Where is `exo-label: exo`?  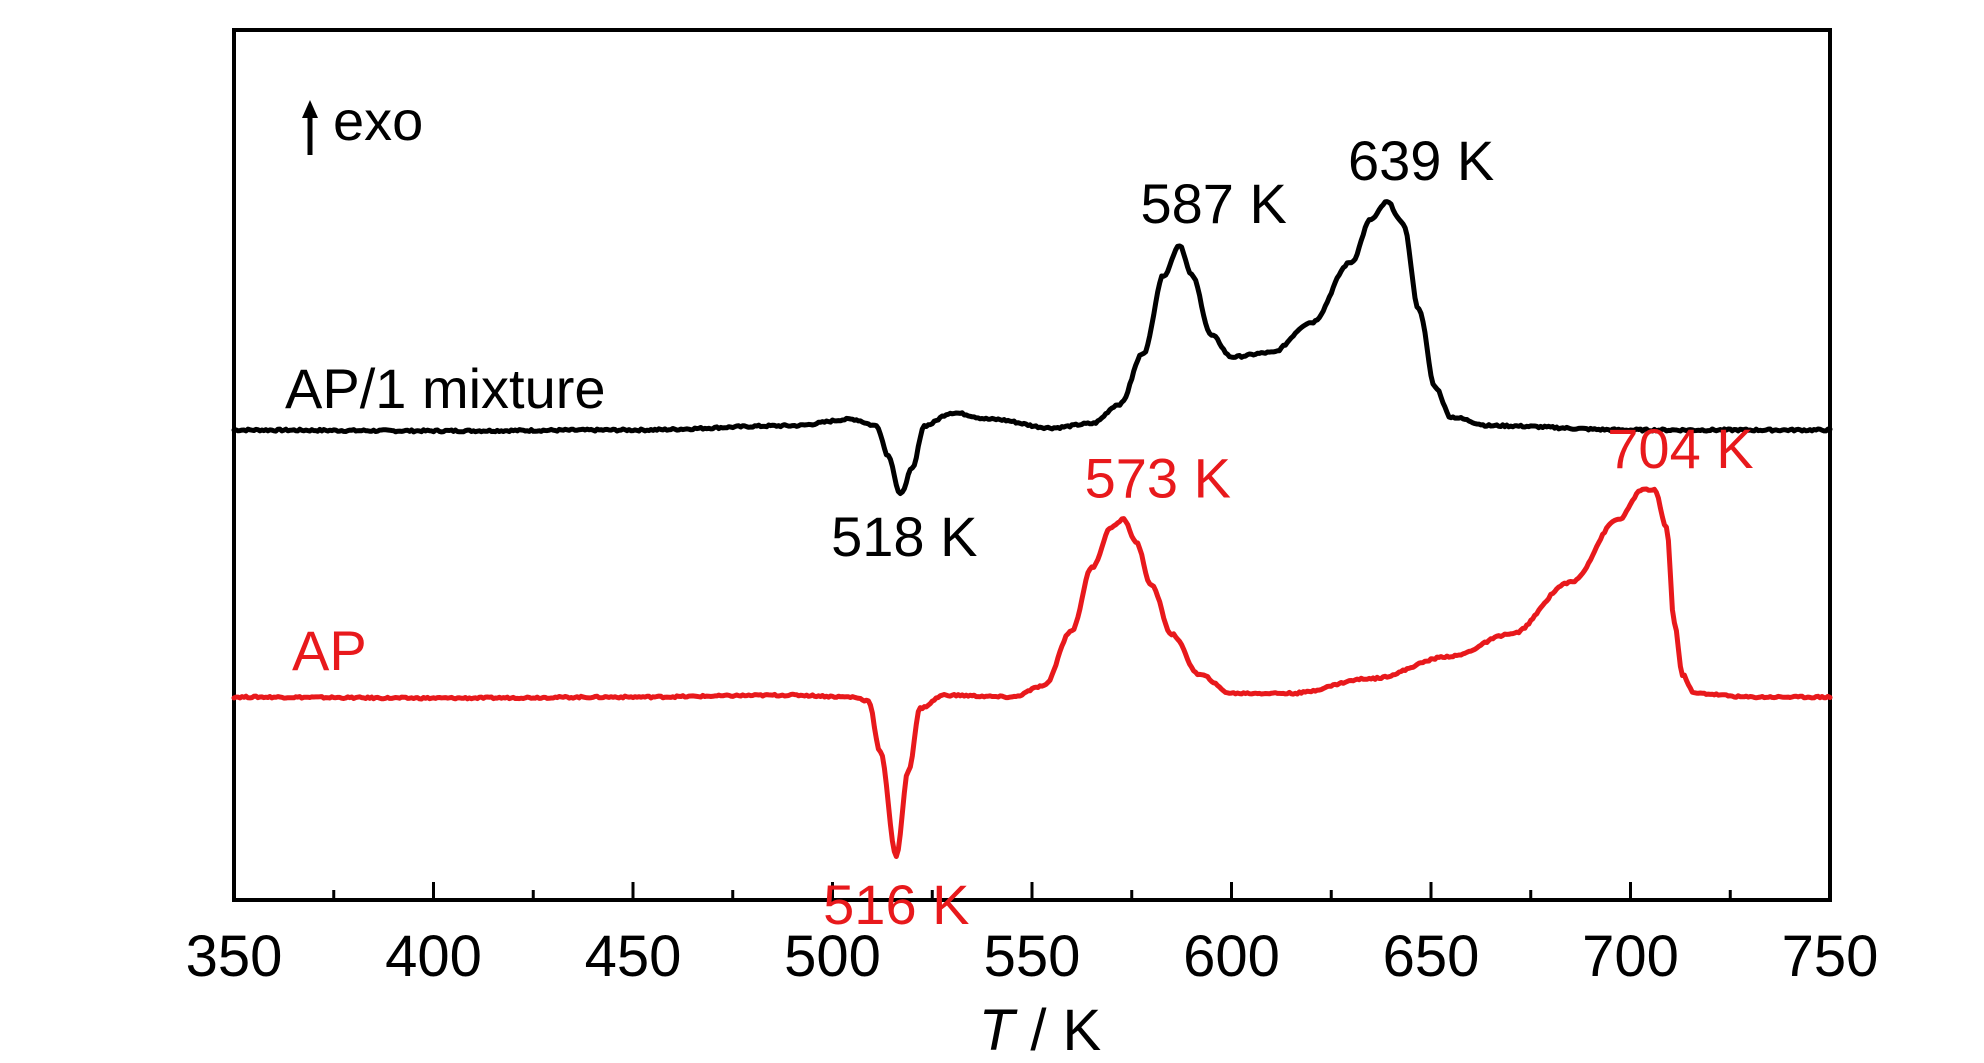
exo-label: exo is located at coordinates (378, 120).